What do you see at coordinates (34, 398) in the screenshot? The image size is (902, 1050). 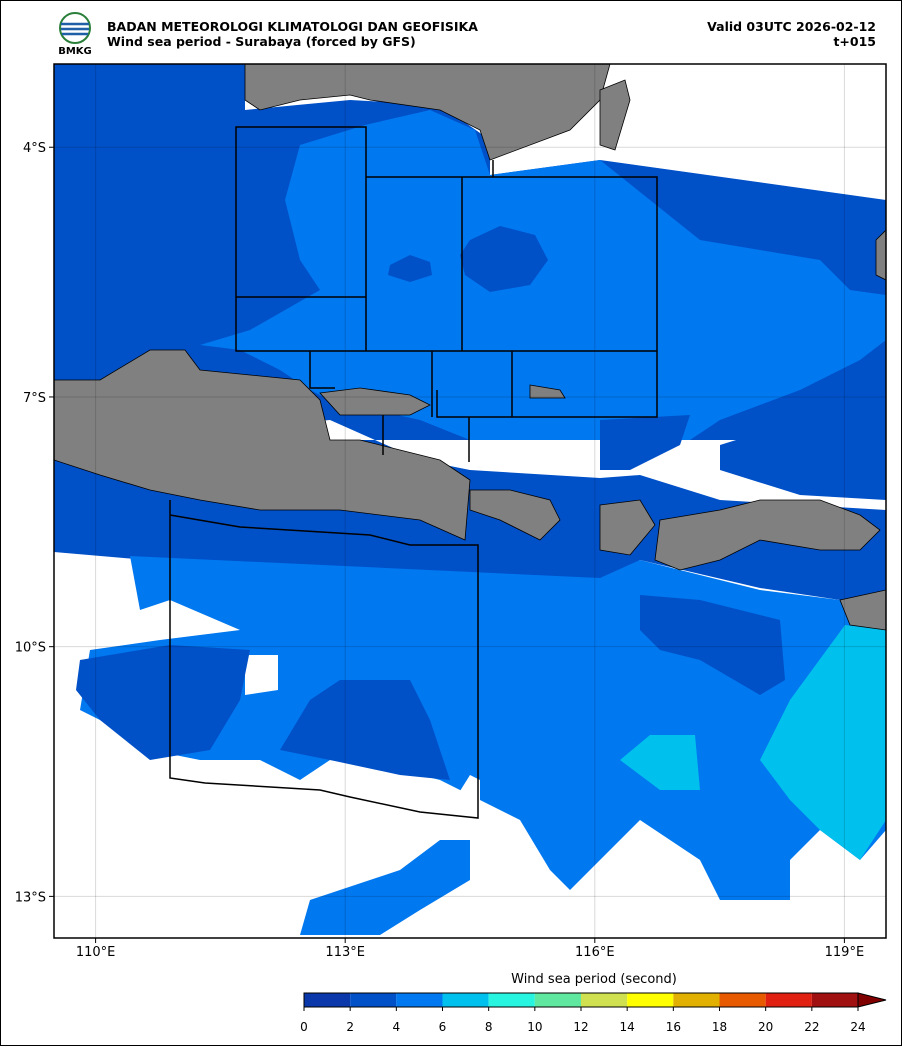 I see `lat-tick-label: 7°S` at bounding box center [34, 398].